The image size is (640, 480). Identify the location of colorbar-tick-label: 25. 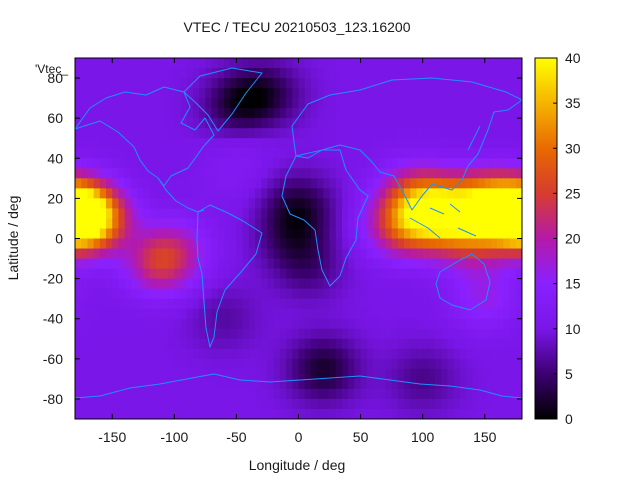
(573, 193).